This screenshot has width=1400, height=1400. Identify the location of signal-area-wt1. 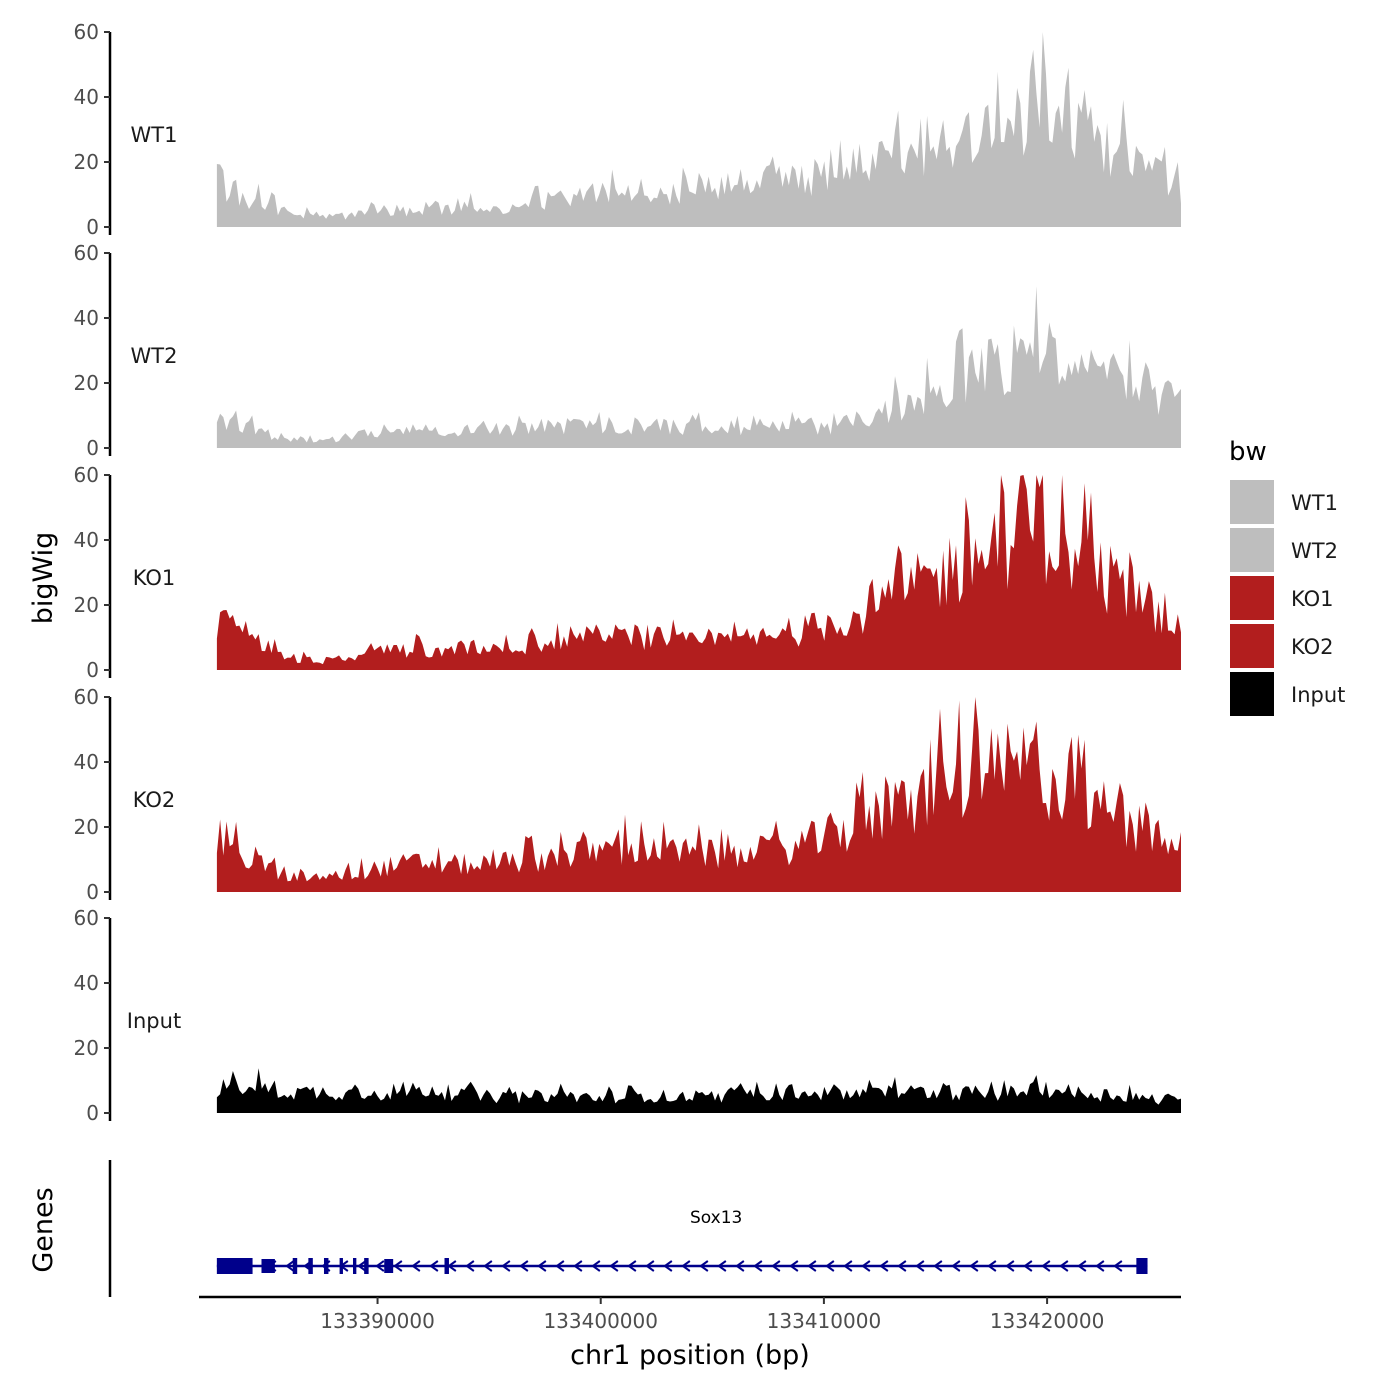
(698, 129).